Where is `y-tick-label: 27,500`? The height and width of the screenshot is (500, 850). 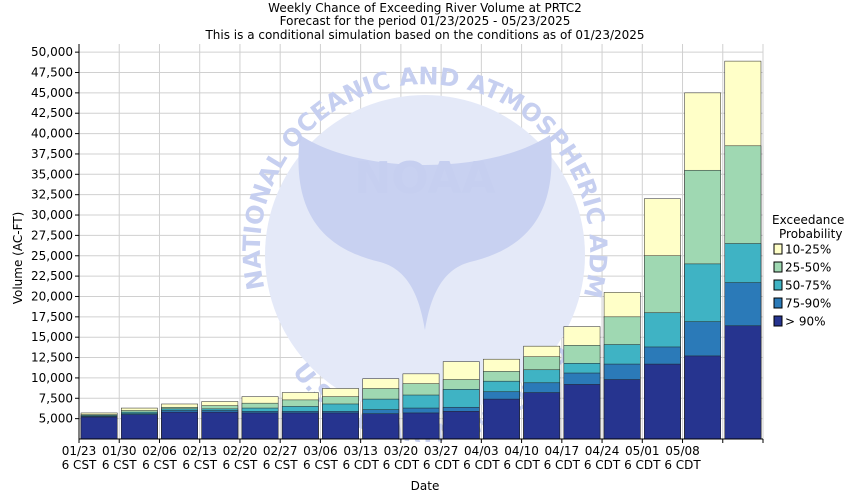 y-tick-label: 27,500 is located at coordinates (52, 235).